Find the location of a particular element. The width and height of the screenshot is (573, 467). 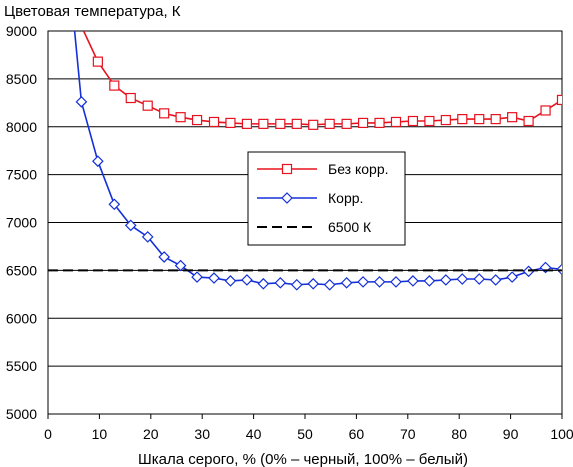

legend-label: Корр. is located at coordinates (345, 198).